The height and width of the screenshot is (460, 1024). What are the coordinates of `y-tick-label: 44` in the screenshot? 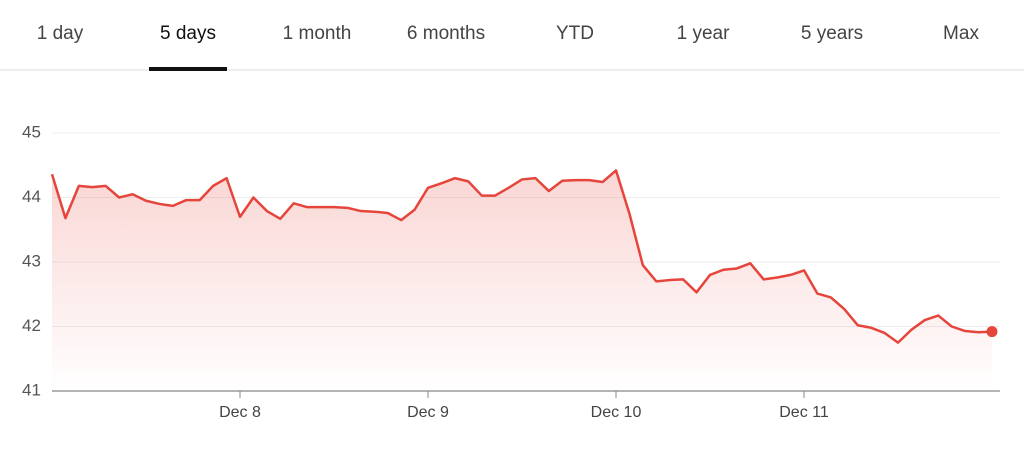 It's located at (31, 196).